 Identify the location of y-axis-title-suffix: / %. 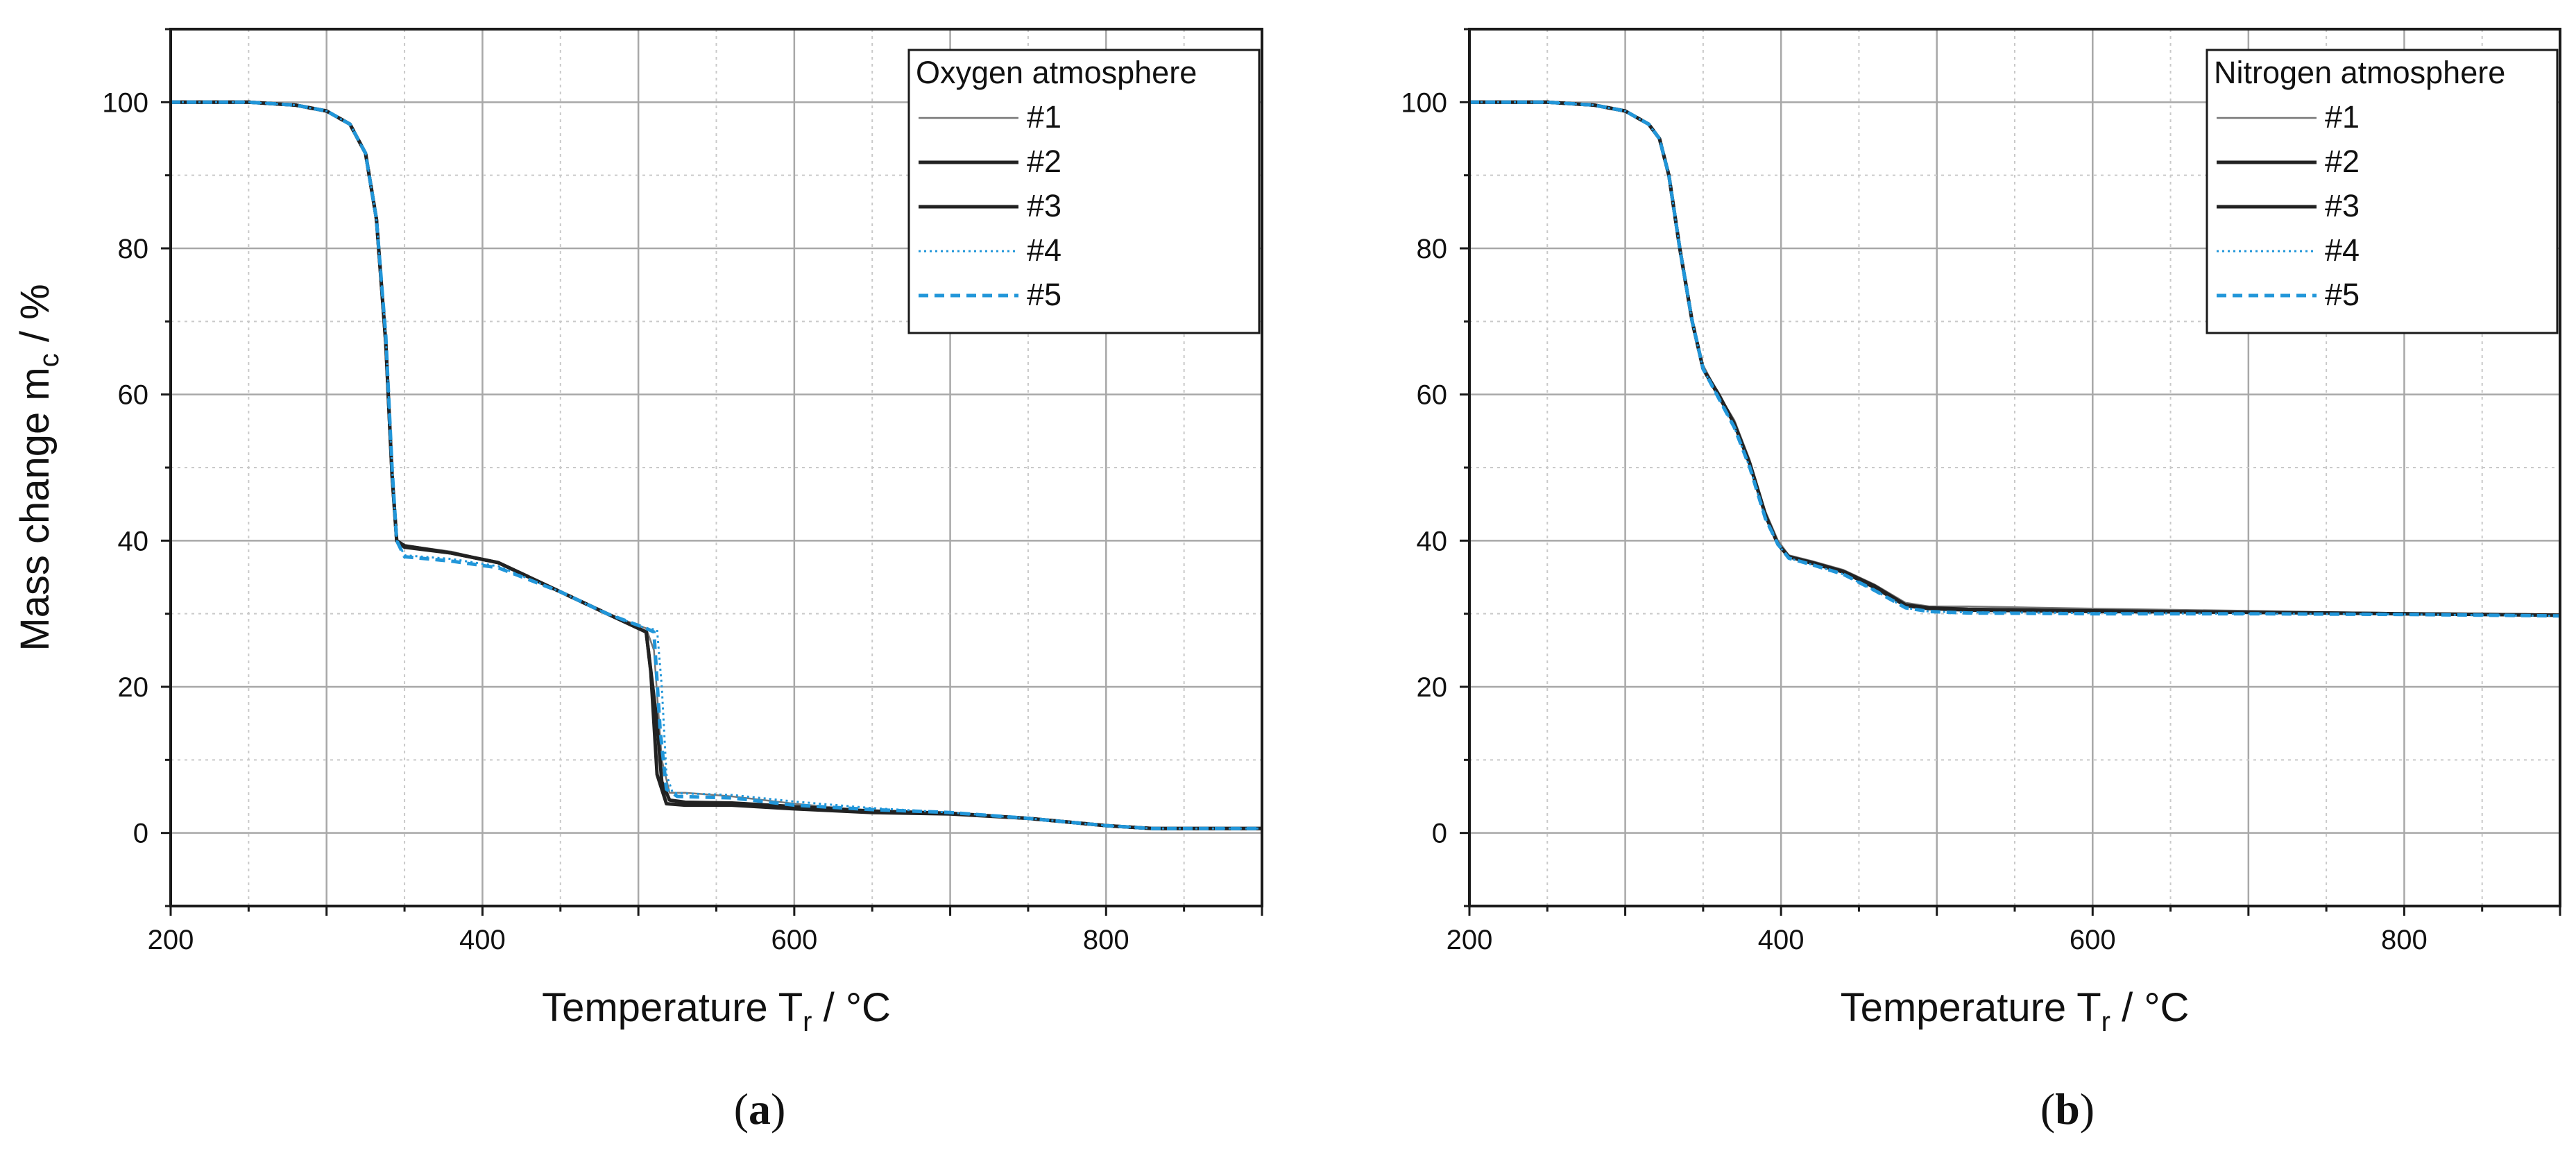
(35, 318).